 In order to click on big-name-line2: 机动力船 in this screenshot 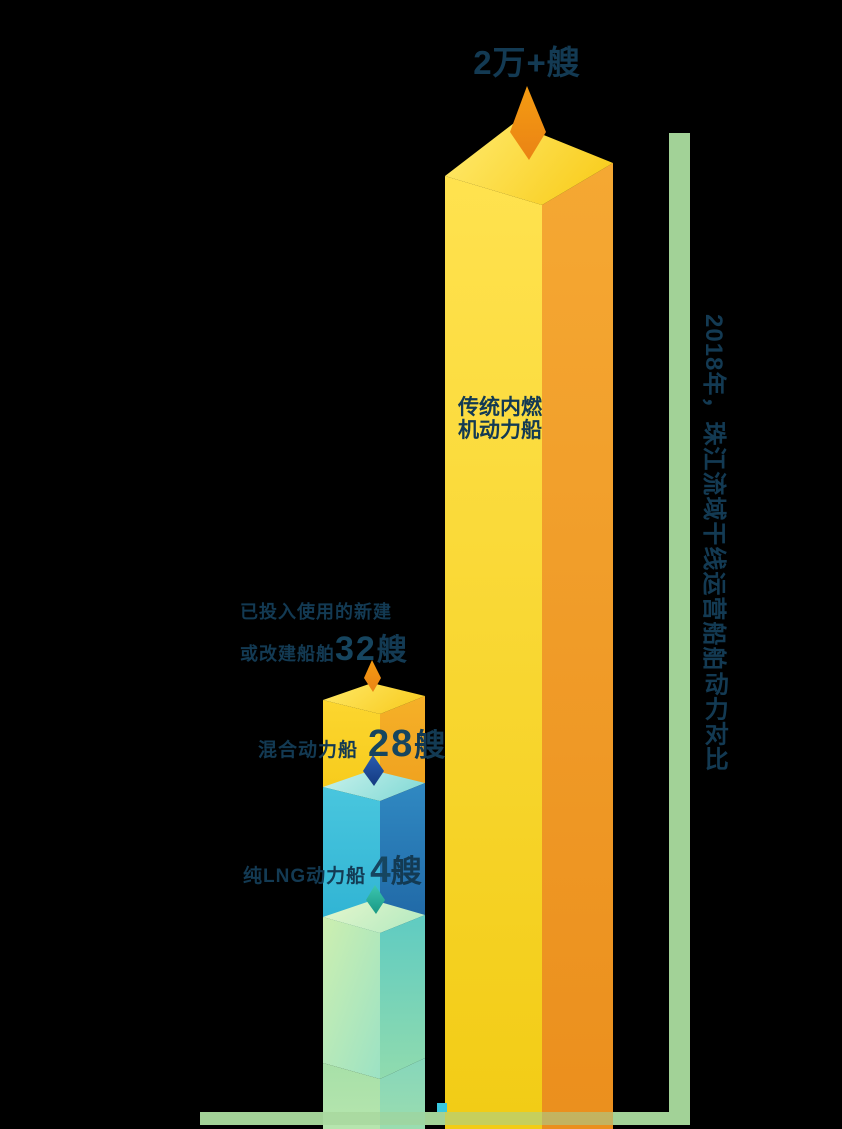, I will do `click(500, 430)`.